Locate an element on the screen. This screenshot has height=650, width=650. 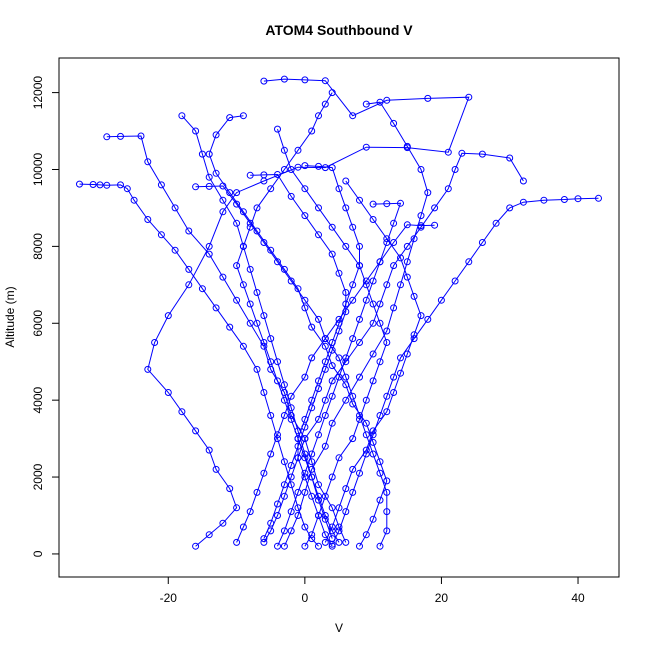
y-tick-label: 10000 is located at coordinates (38, 169).